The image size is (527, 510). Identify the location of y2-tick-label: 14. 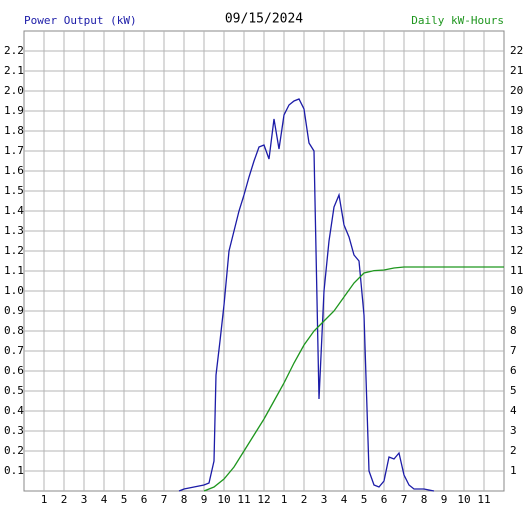
(517, 210).